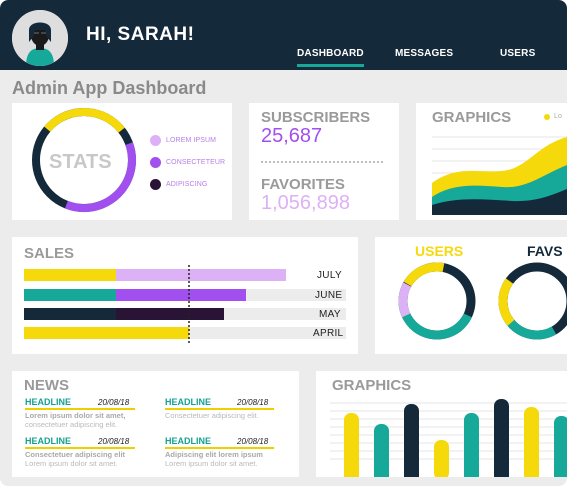 This screenshot has height=486, width=567. Describe the element at coordinates (330, 57) in the screenshot. I see `nav-dashboard-tab: DASHBOARD` at that location.